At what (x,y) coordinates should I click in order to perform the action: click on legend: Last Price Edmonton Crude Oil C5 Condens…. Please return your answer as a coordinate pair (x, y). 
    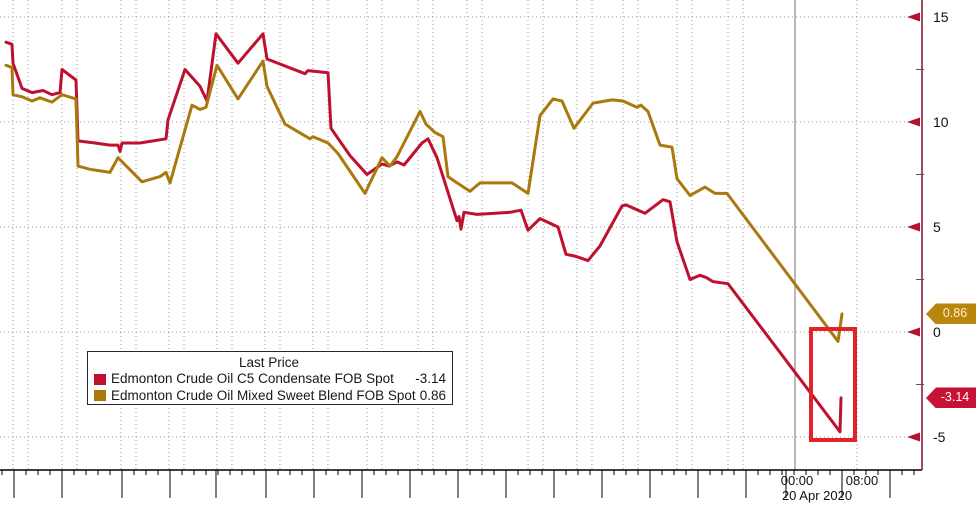
    Looking at the image, I should click on (270, 378).